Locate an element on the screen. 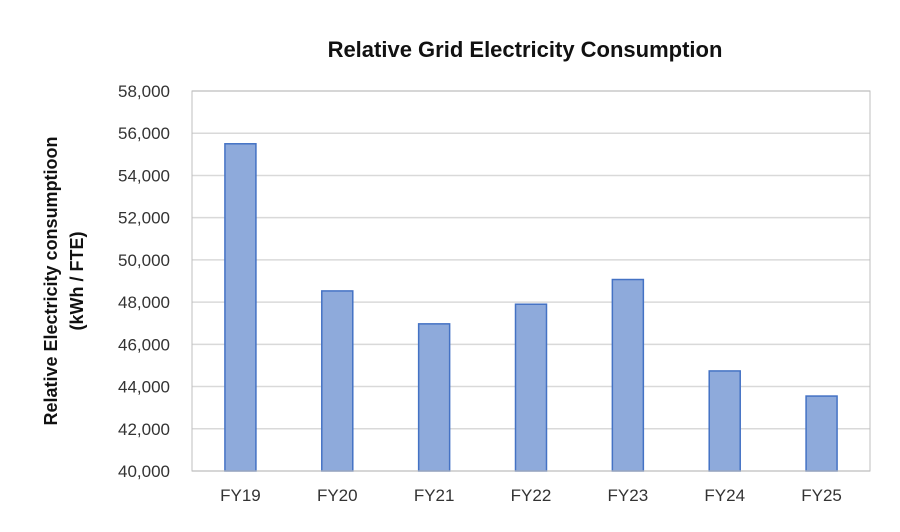 The width and height of the screenshot is (900, 532). y-axis-label-line2: (kWh / FTE) is located at coordinates (77, 281).